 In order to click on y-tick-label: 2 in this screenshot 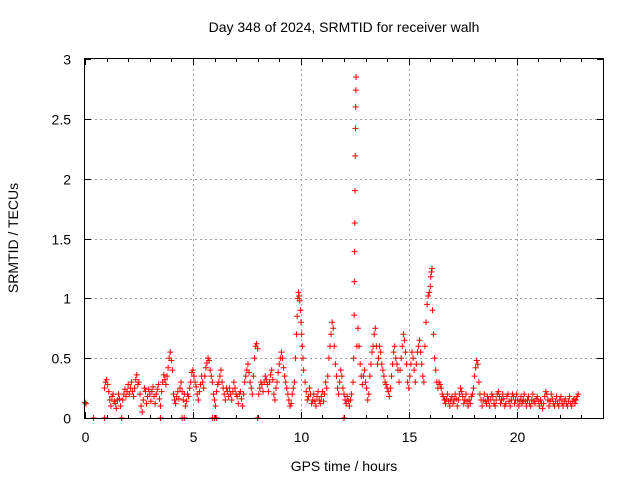, I will do `click(67, 180)`.